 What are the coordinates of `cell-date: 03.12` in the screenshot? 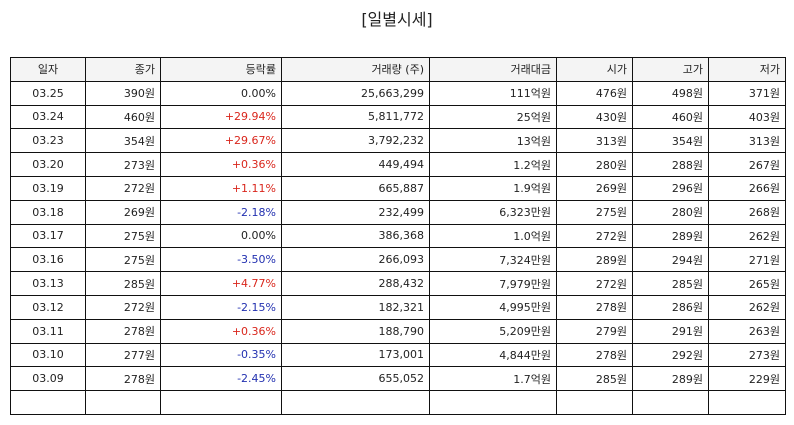 It's located at (48, 307).